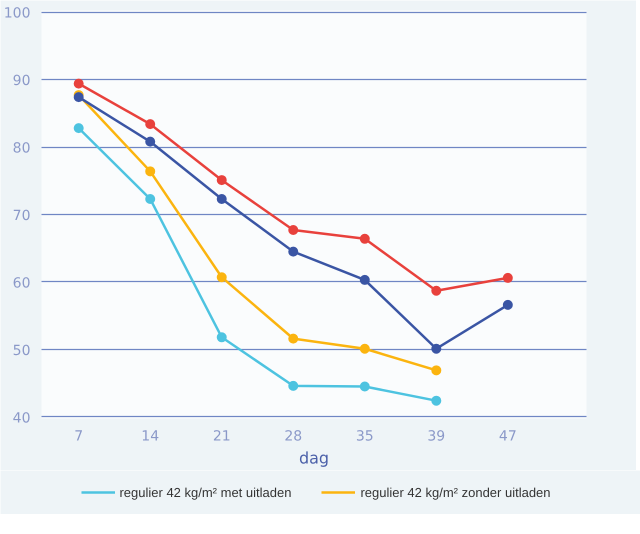  What do you see at coordinates (21, 81) in the screenshot?
I see `y-tick-label: 90` at bounding box center [21, 81].